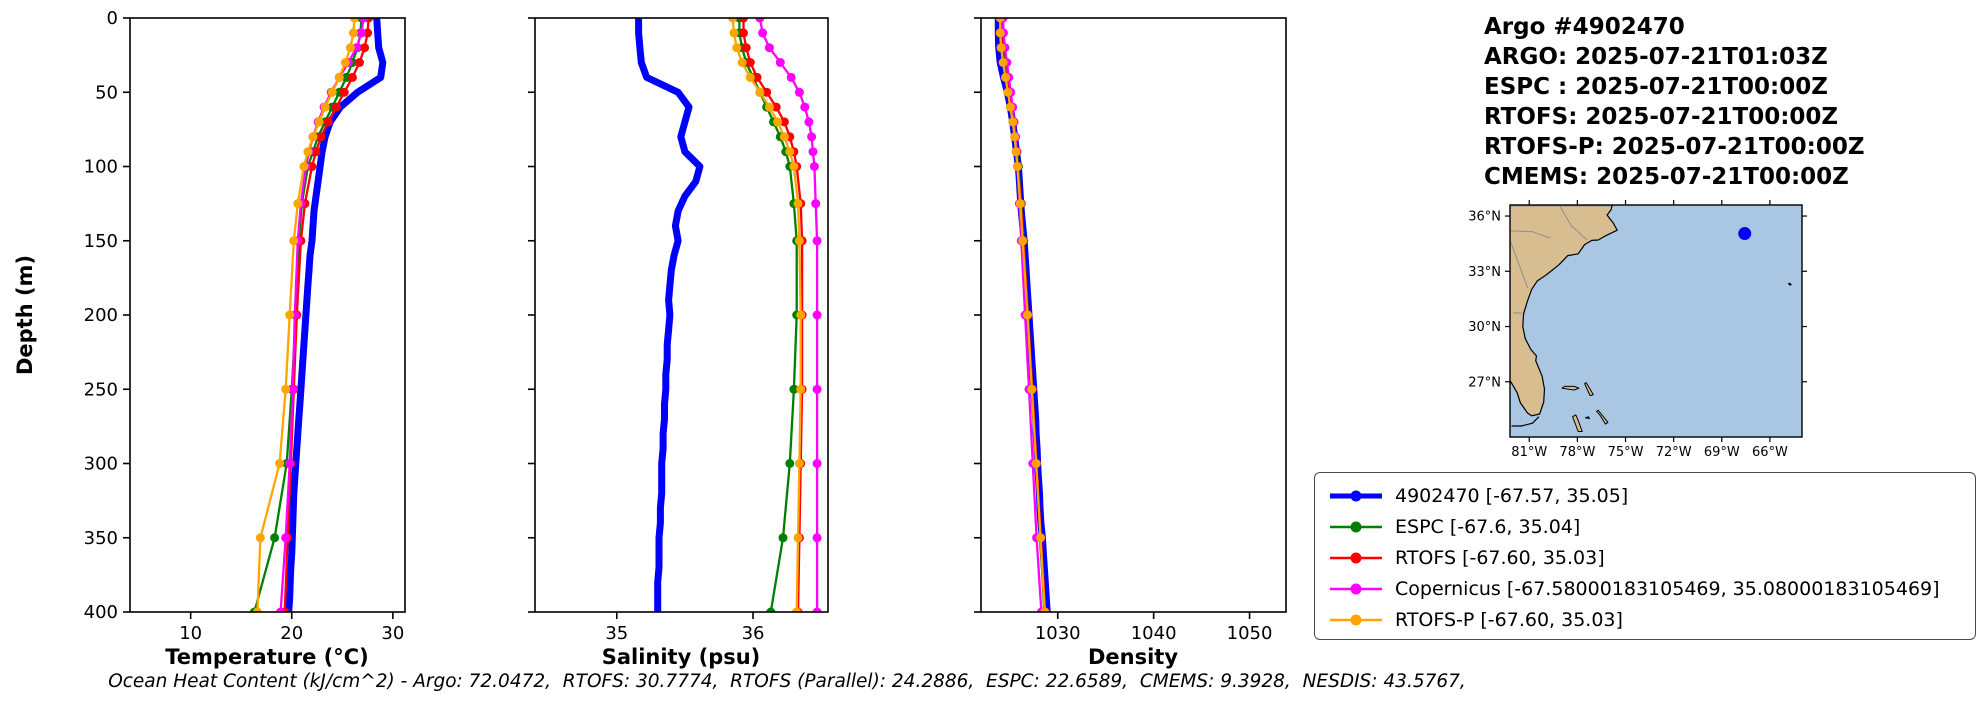  I want to click on legend-label: 4902470 [-67.57, 35.05], so click(1512, 495).